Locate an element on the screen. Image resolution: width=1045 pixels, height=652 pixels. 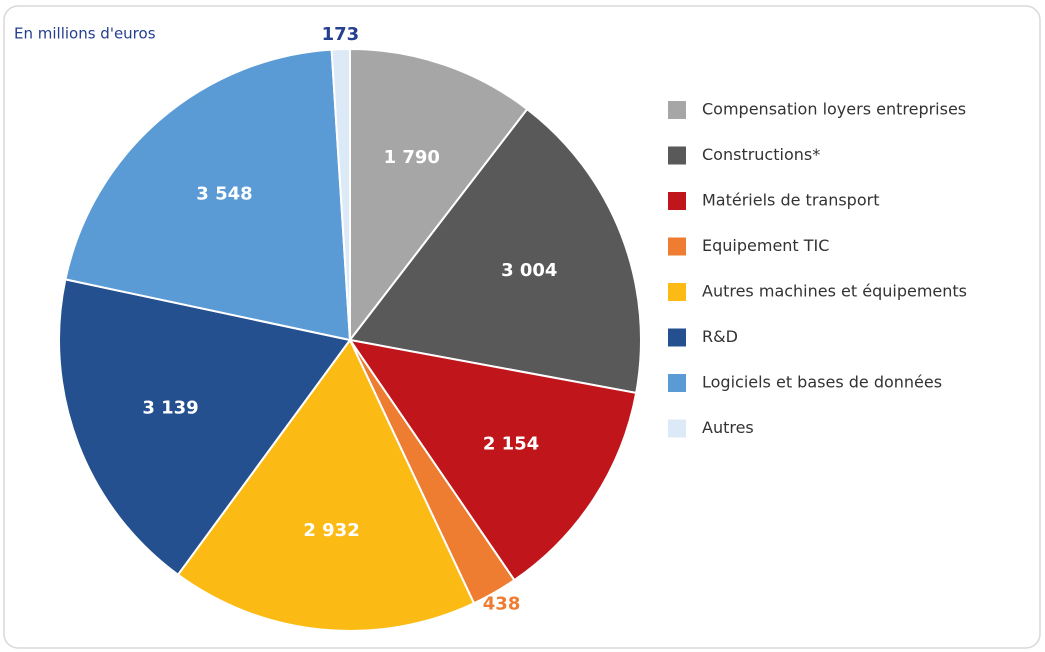
data-label: 2 154 is located at coordinates (511, 444).